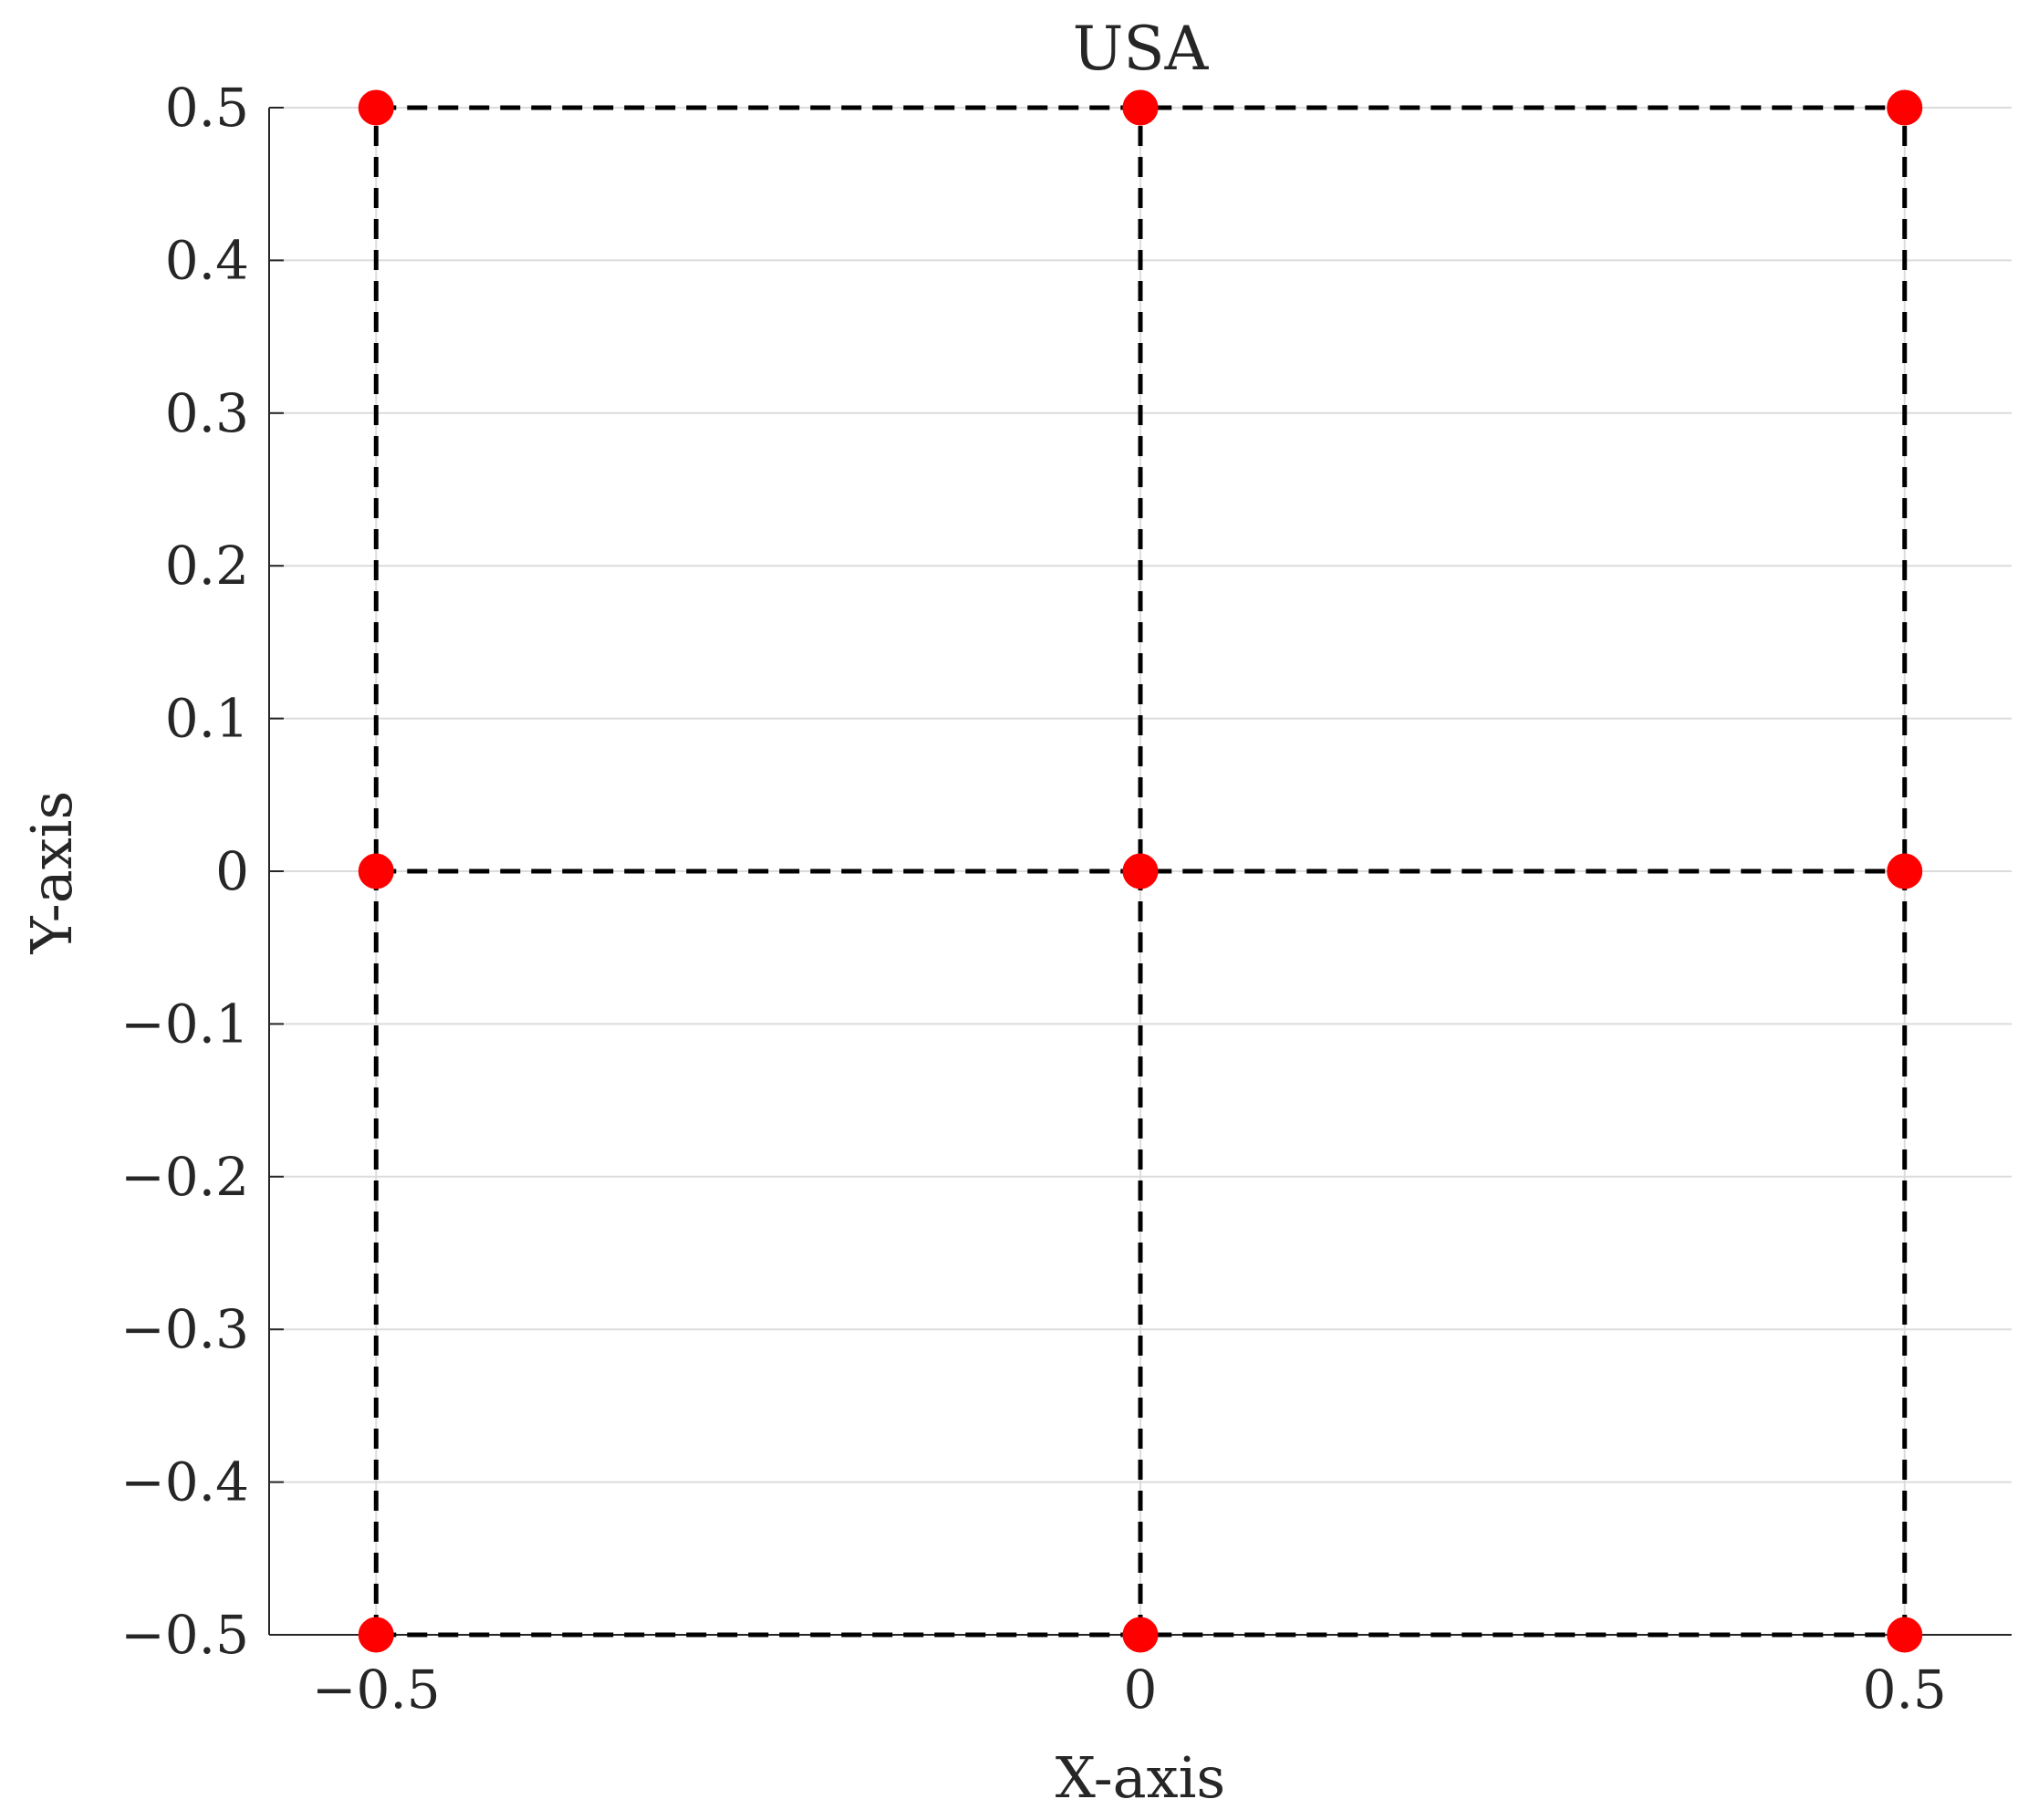  What do you see at coordinates (184, 1024) in the screenshot?
I see `y-tick-label: −0.1` at bounding box center [184, 1024].